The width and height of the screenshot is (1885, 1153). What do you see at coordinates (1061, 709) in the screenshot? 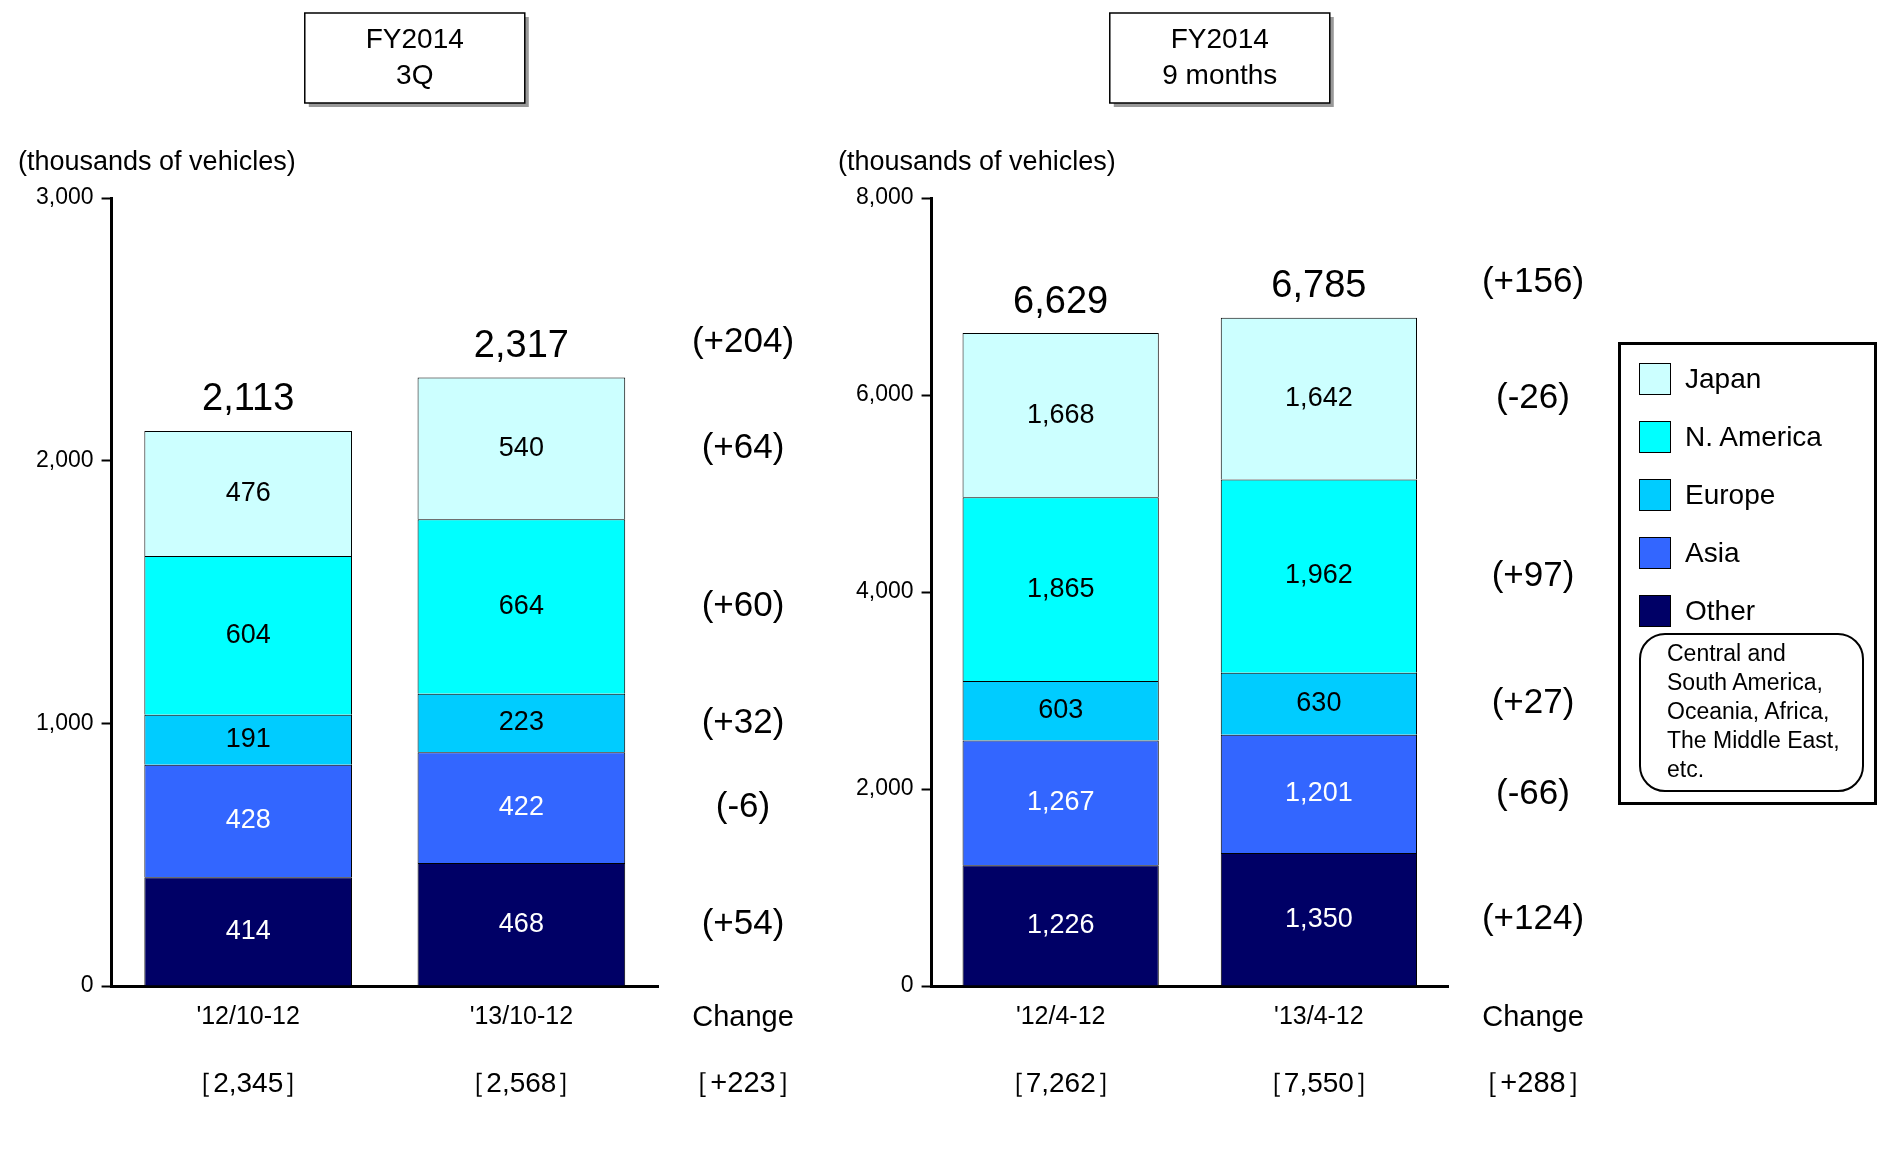
I see `data-label: 603` at bounding box center [1061, 709].